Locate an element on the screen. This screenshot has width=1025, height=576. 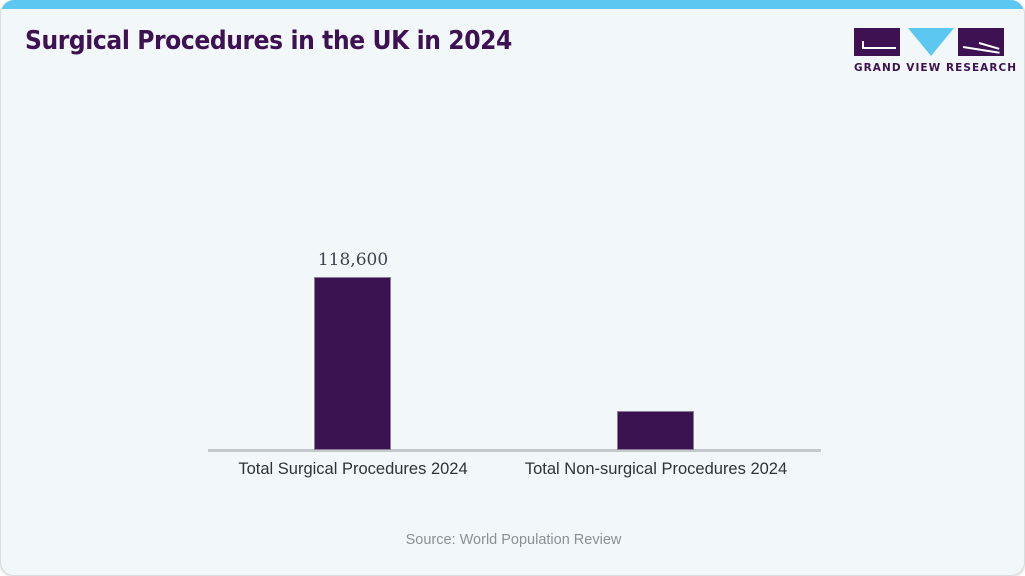
x-tick-label-total-non-surgical-procedures-2024: Total Non-surgical Procedures 2024 is located at coordinates (656, 469).